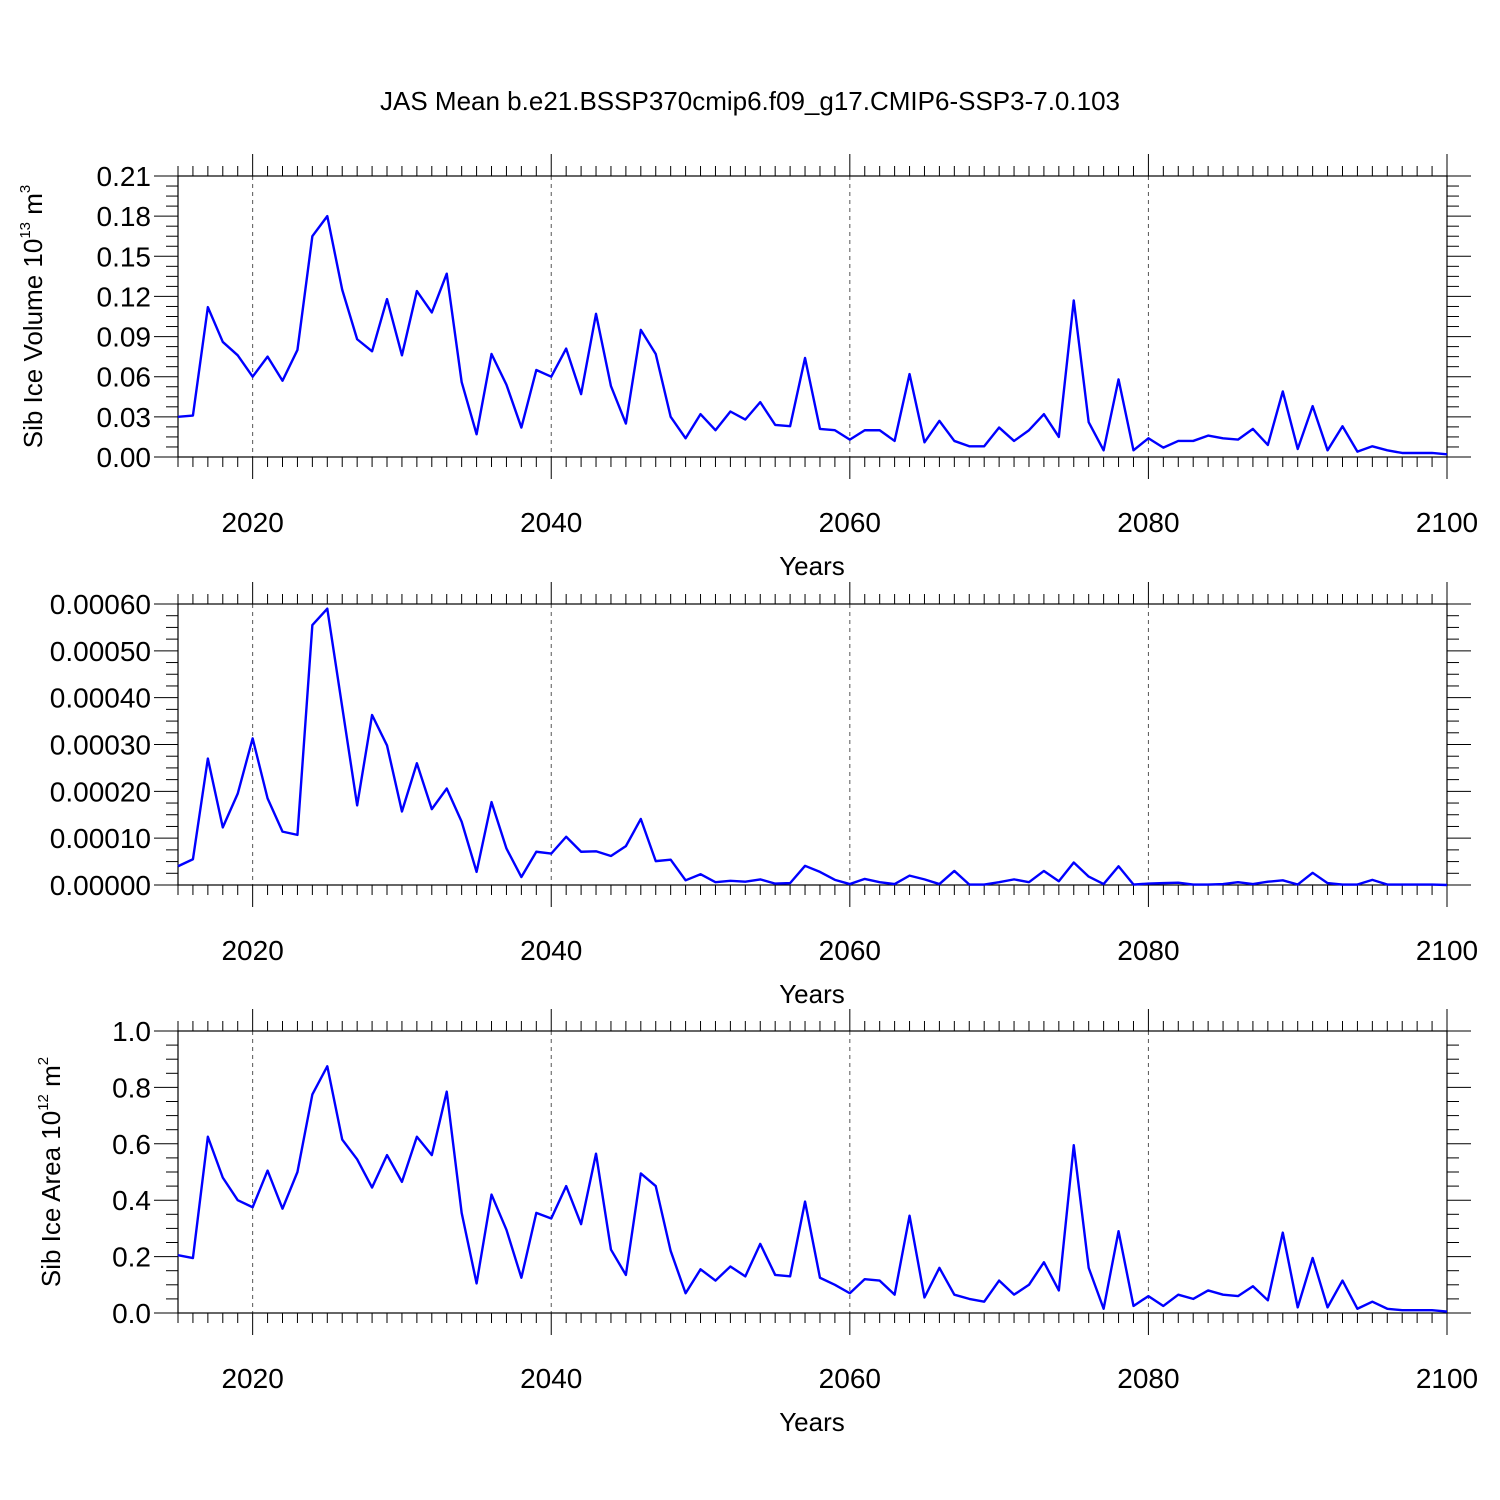 This screenshot has width=1500, height=1500. I want to click on y-tick-label: 0.12, so click(124, 296).